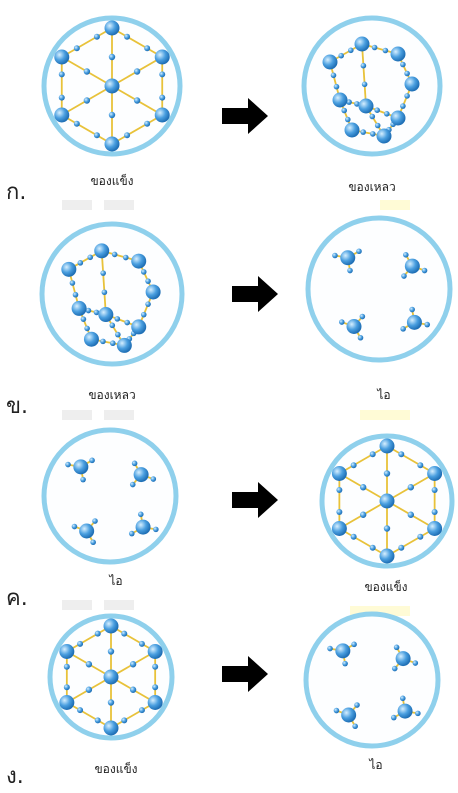  I want to click on right-diagram, so click(372, 680).